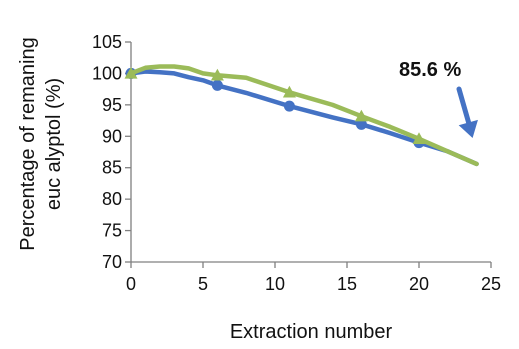 This screenshot has height=349, width=519. Describe the element at coordinates (112, 199) in the screenshot. I see `y-tick-label: 80` at that location.